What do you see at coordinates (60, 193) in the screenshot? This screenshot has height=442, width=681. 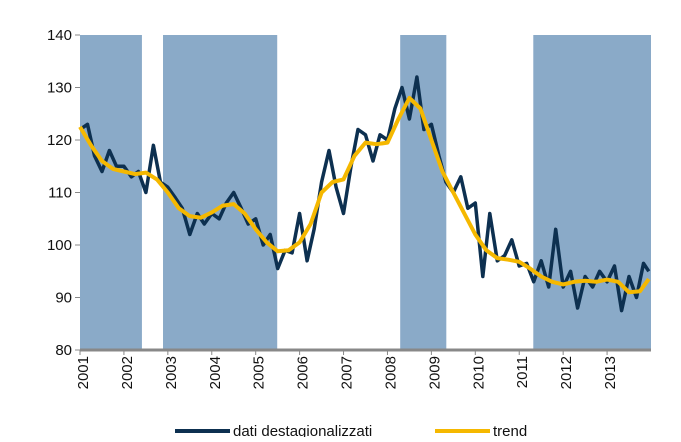 I see `y-tick-label: 110` at bounding box center [60, 193].